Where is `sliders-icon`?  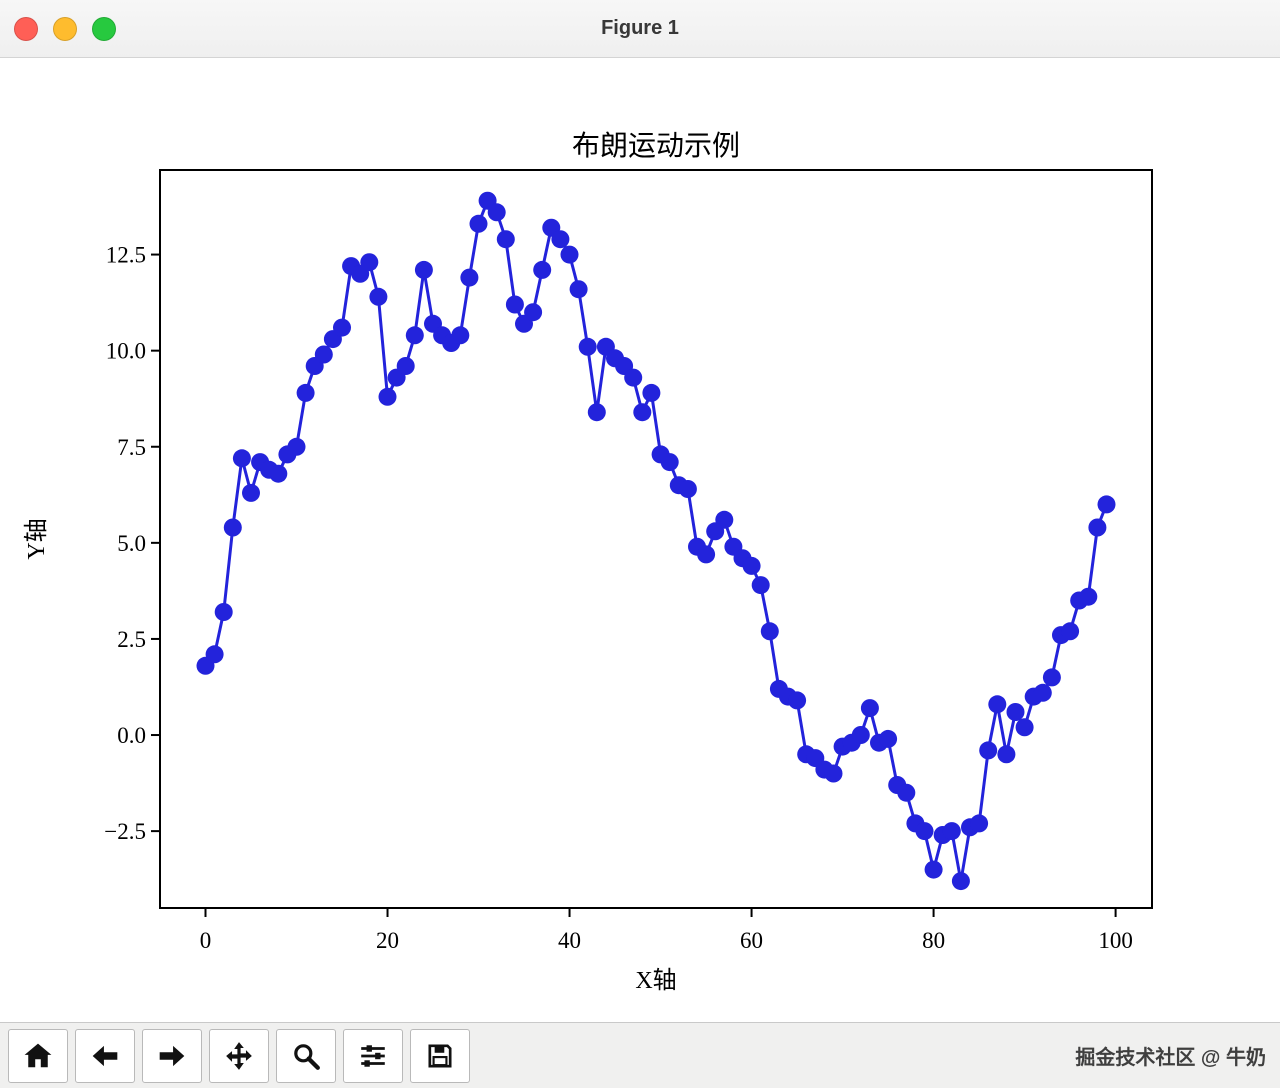
sliders-icon is located at coordinates (373, 1056).